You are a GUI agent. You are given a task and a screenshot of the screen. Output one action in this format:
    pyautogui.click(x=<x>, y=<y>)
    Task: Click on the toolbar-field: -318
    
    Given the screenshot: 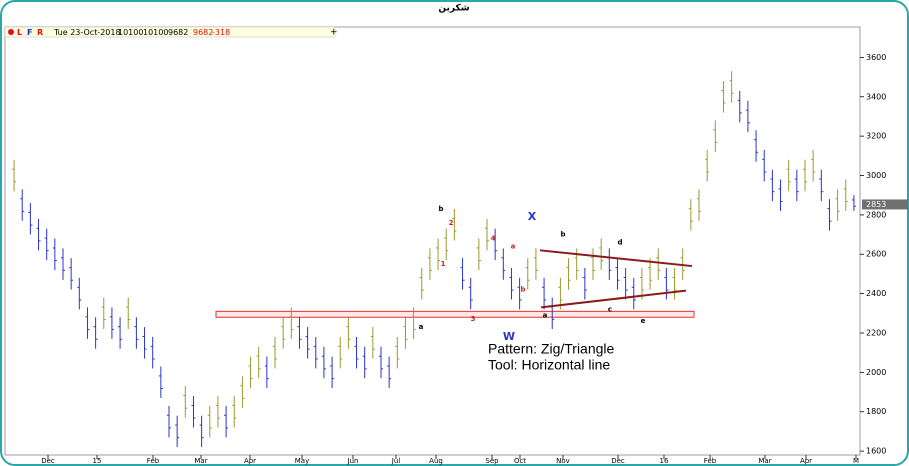 What is the action you would take?
    pyautogui.click(x=221, y=32)
    